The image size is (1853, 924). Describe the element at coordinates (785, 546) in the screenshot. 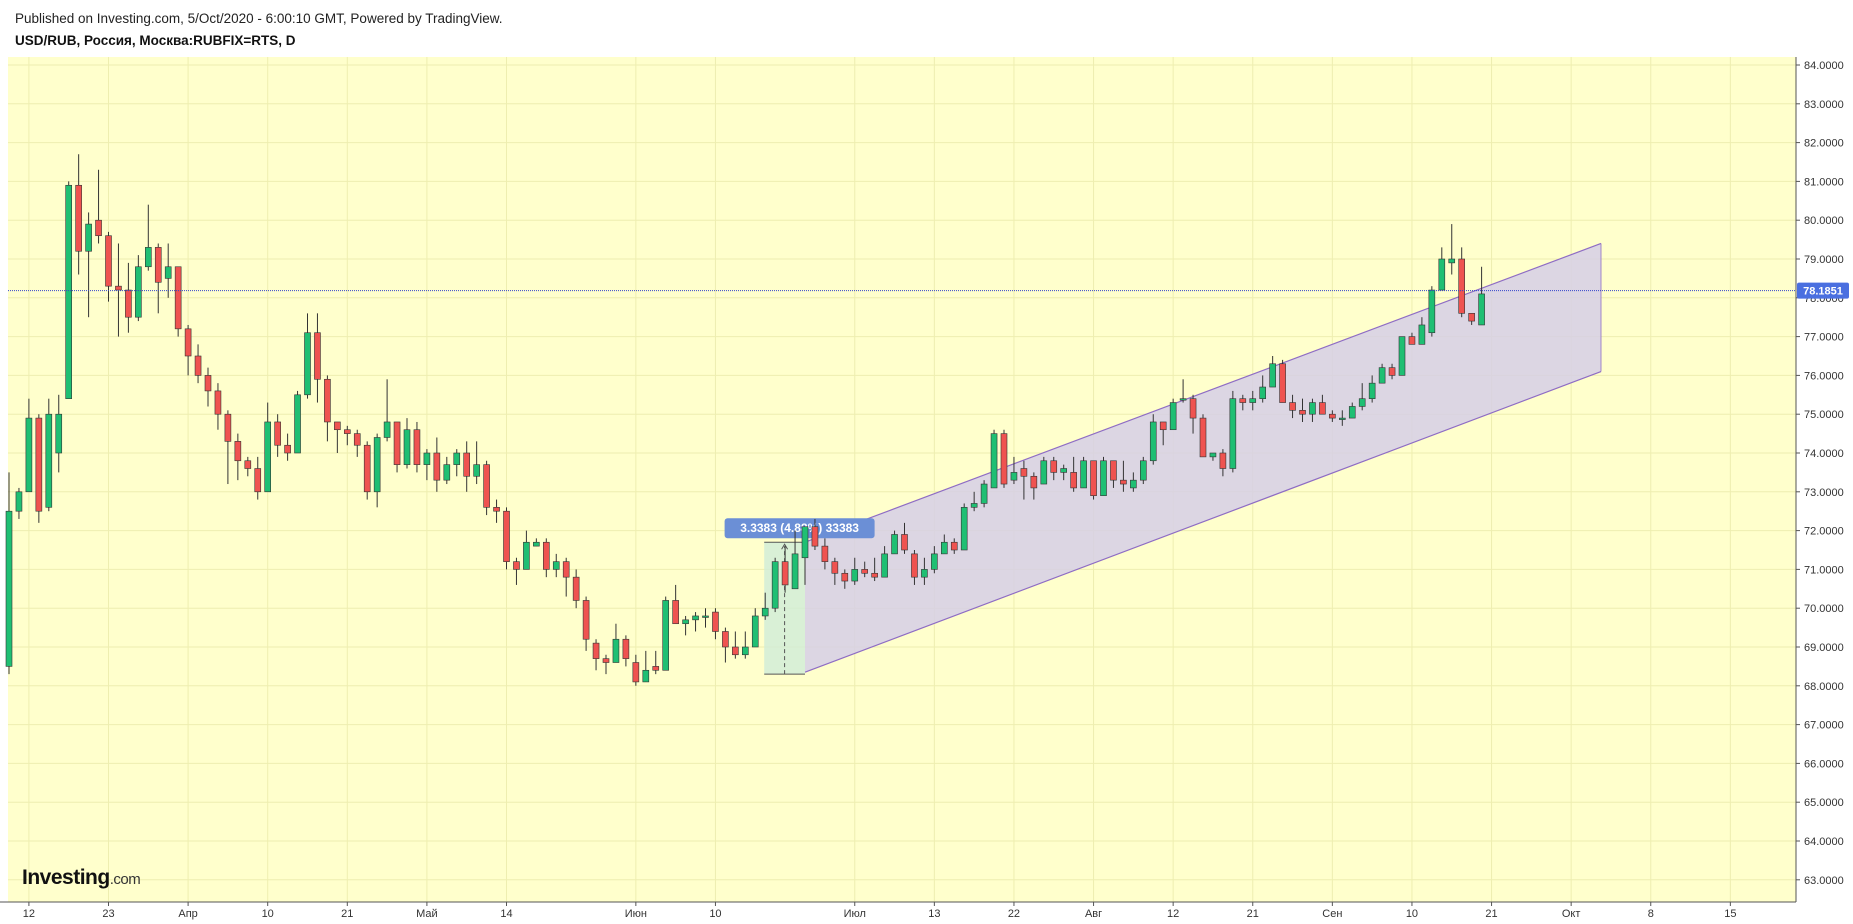

I see `measure-arrow-head` at that location.